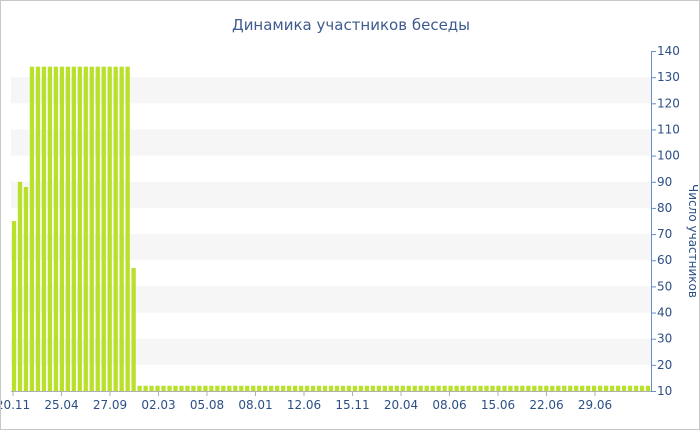 This screenshot has height=431, width=700. I want to click on x-tick-label: 22.06, so click(546, 405).